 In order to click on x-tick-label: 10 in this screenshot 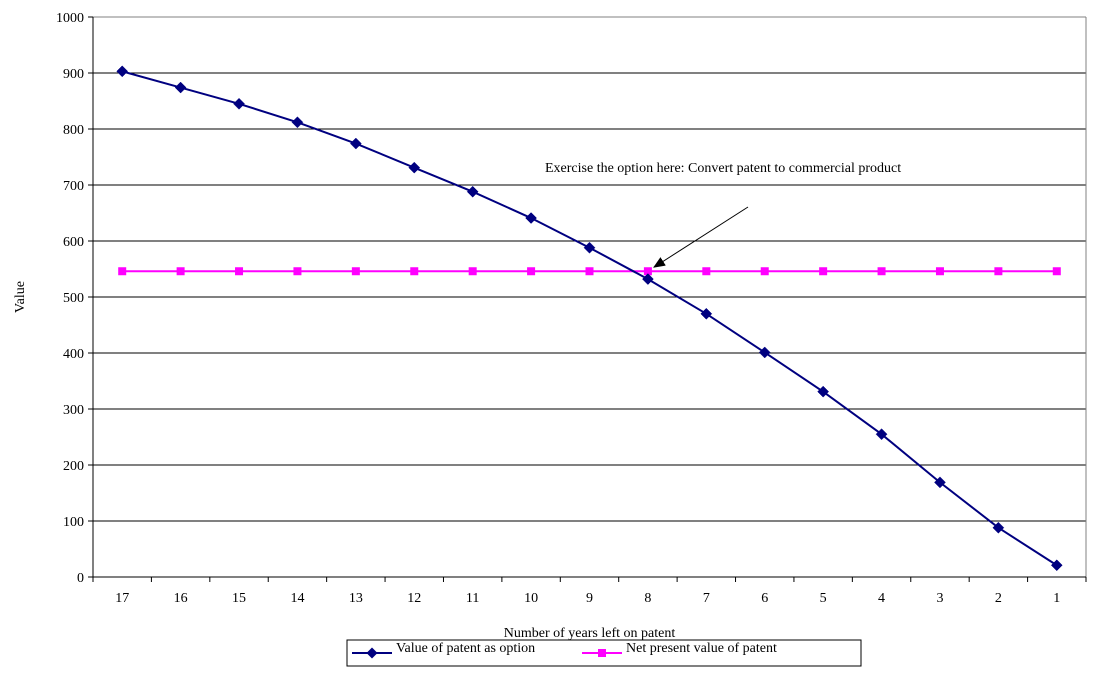, I will do `click(531, 598)`.